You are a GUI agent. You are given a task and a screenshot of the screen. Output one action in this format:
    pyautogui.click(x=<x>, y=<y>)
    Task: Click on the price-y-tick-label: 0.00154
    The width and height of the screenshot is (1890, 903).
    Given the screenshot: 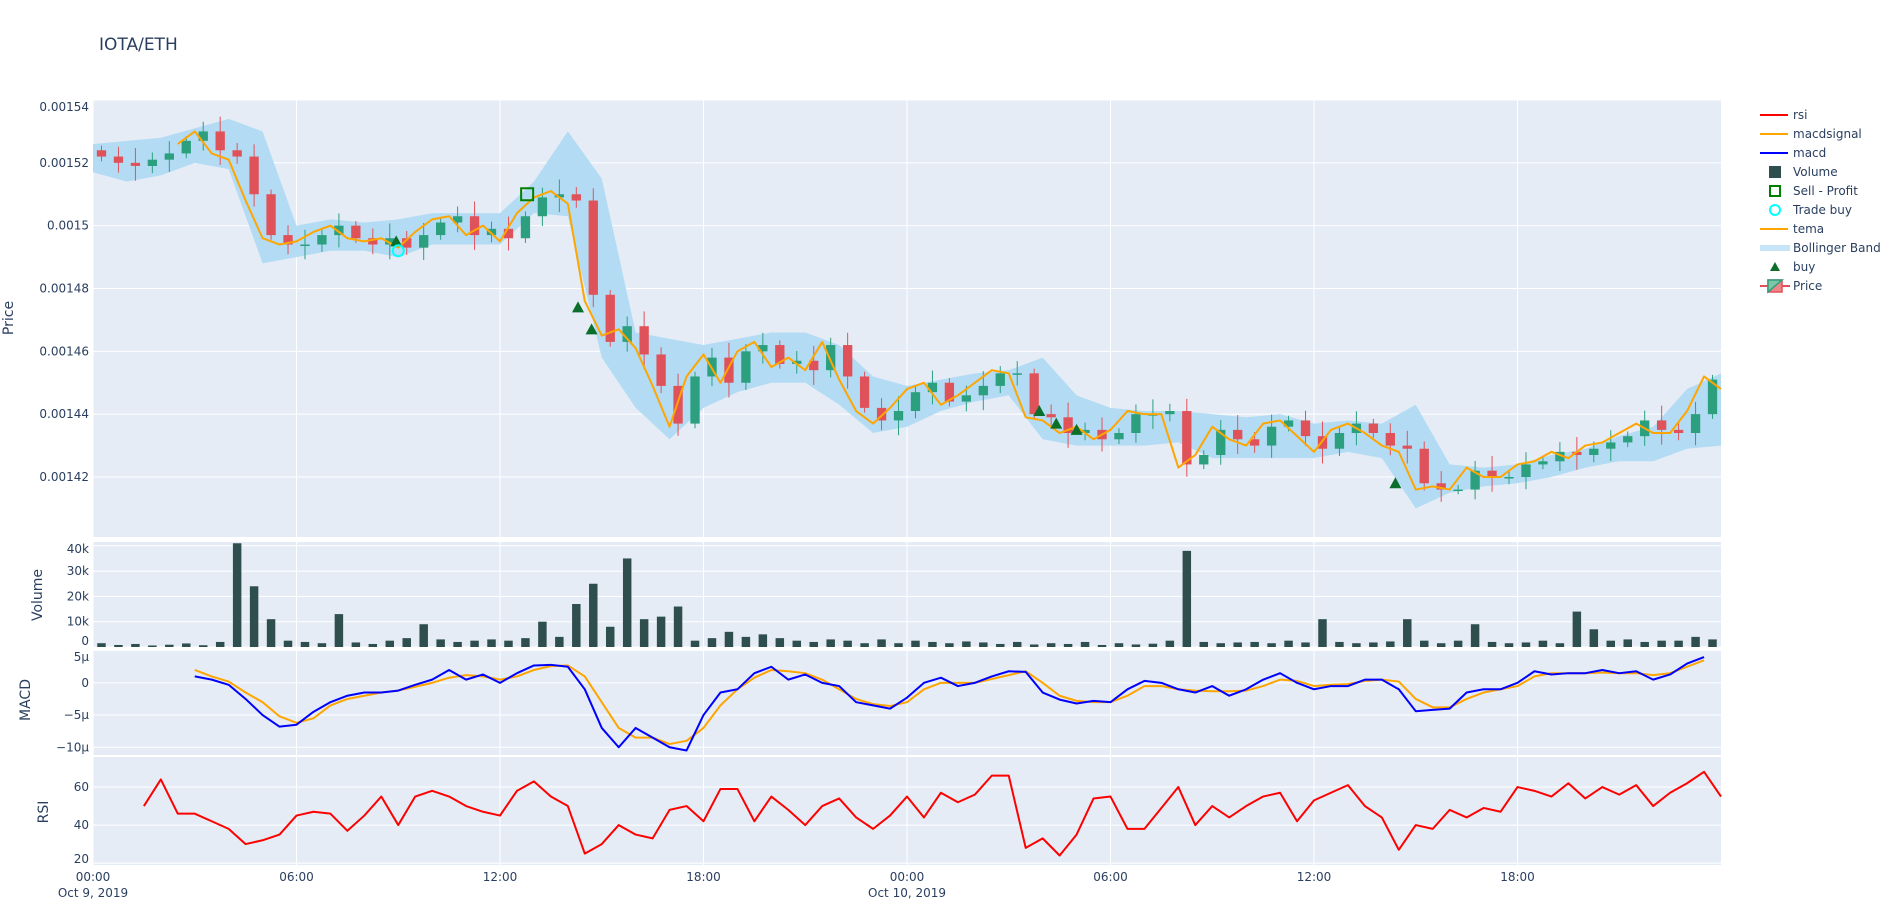 What is the action you would take?
    pyautogui.click(x=64, y=107)
    